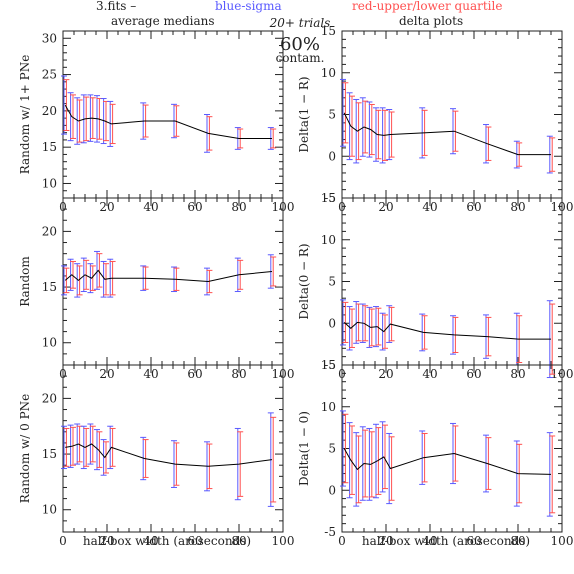 The width and height of the screenshot is (574, 574). I want to click on y-axis-label: Delta(1 − R), so click(304, 114).